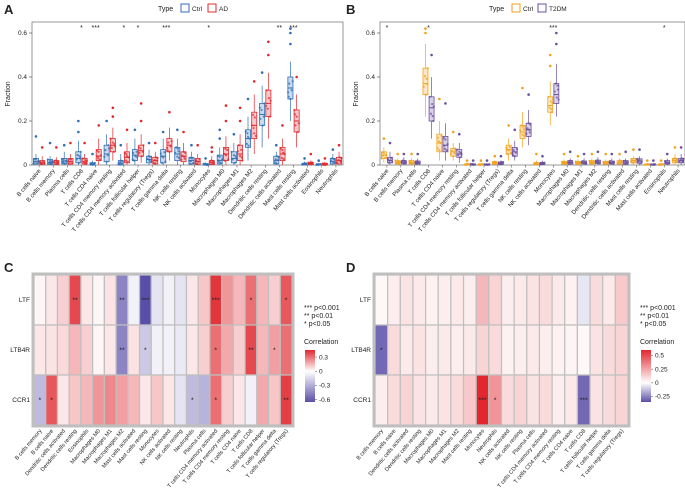  What do you see at coordinates (169, 350) in the screenshot?
I see `c-cell-ltb4r-nk-cells-activated` at bounding box center [169, 350].